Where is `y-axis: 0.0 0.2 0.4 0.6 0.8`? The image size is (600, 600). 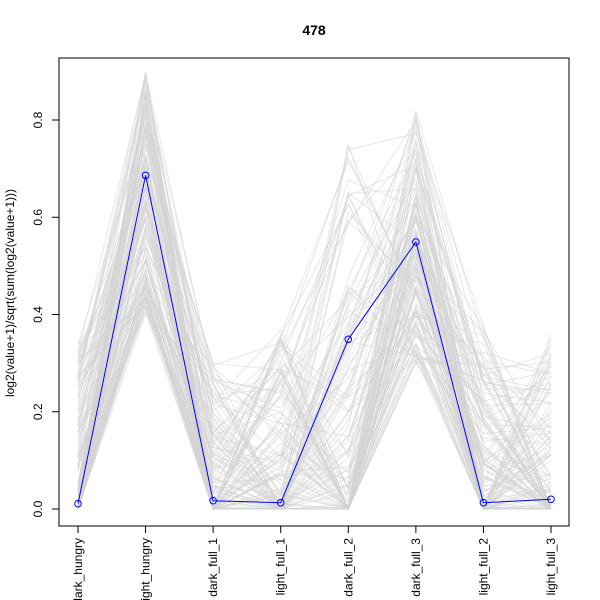 y-axis: 0.0 0.2 0.4 0.6 0.8 is located at coordinates (45, 314).